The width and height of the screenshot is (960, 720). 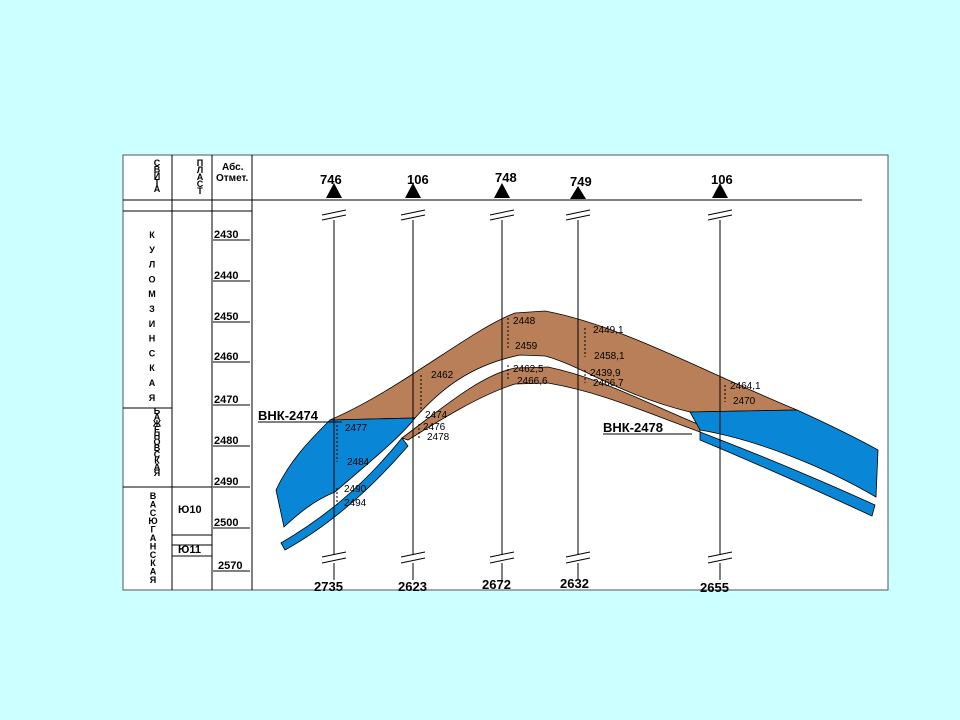 I want to click on mark-label: 2466,6, so click(x=532, y=381).